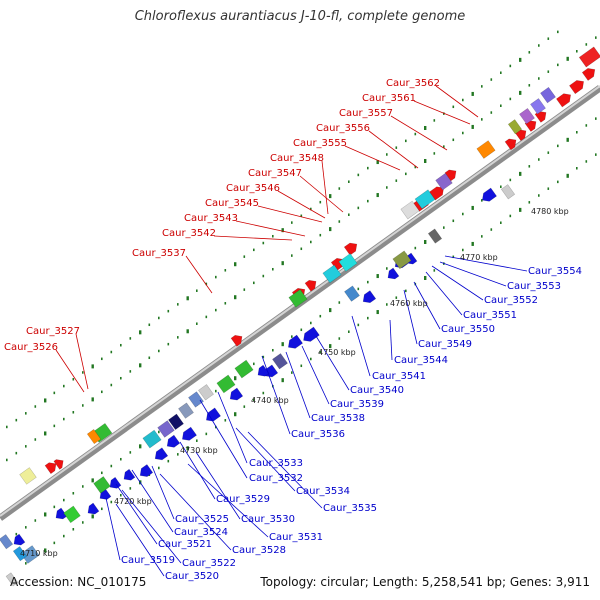  I want to click on gene-label: Caur_3545, so click(232, 203).